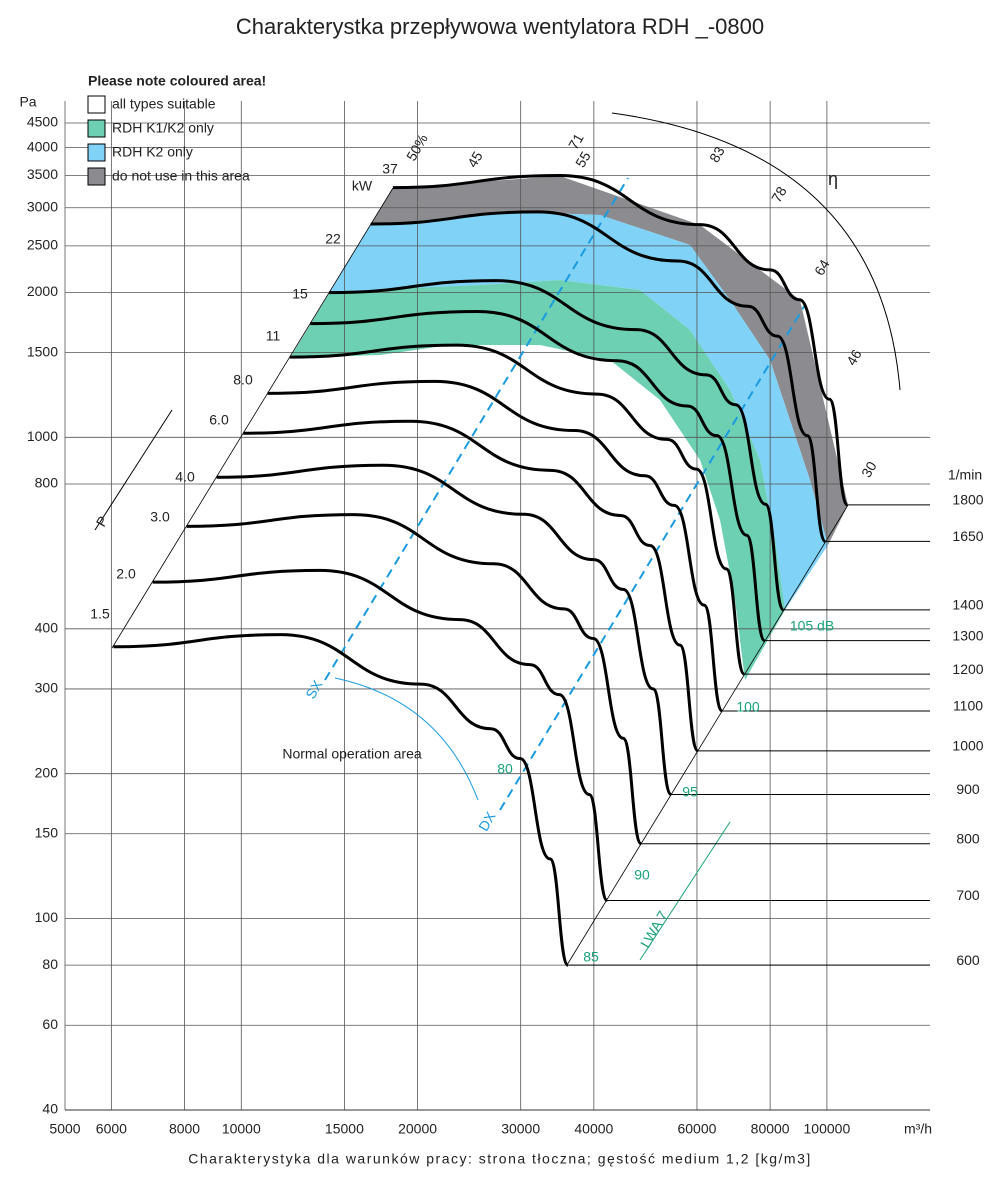 The width and height of the screenshot is (1000, 1198). Describe the element at coordinates (362, 186) in the screenshot. I see `power-unit: kW` at that location.